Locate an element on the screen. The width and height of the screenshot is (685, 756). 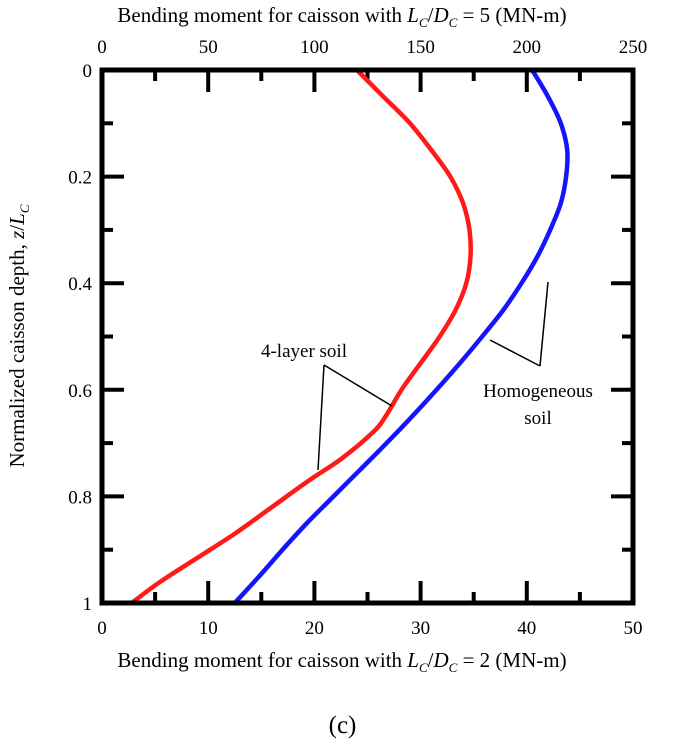
leader-four-layer-upper is located at coordinates (358, 385).